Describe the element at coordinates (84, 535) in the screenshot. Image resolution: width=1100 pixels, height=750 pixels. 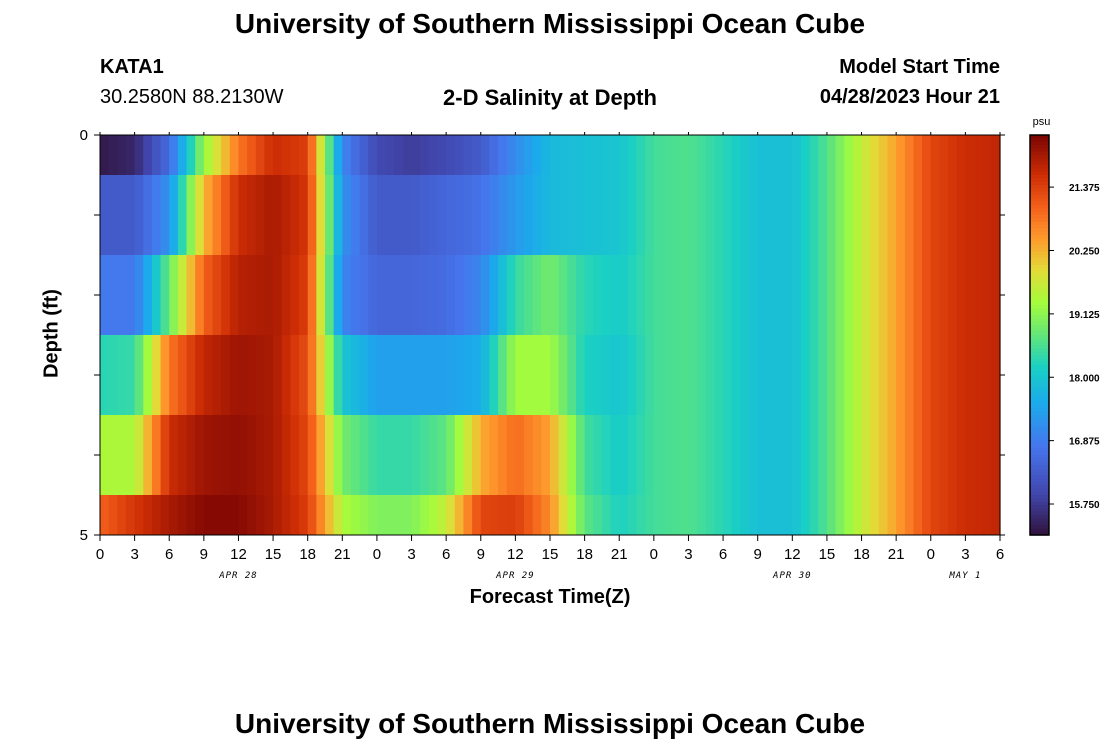
I see `y-tick-label: 5` at that location.